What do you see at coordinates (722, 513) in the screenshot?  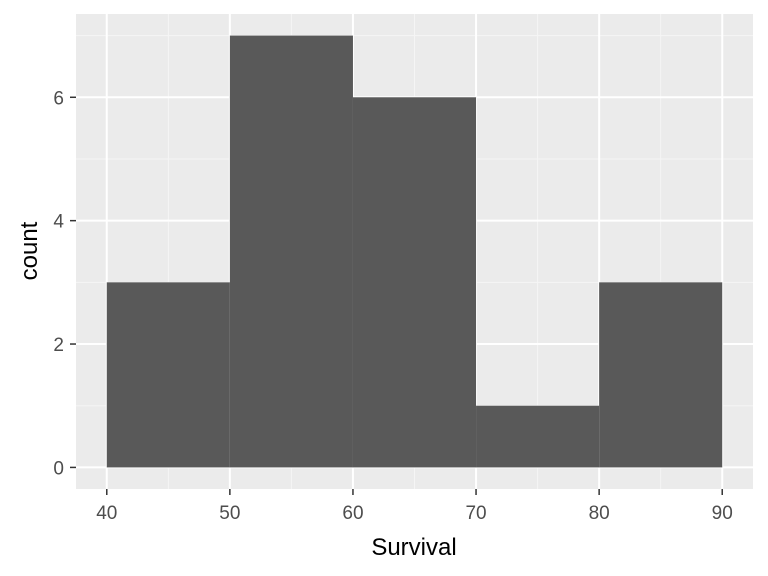 I see `x-tick-label: 90` at bounding box center [722, 513].